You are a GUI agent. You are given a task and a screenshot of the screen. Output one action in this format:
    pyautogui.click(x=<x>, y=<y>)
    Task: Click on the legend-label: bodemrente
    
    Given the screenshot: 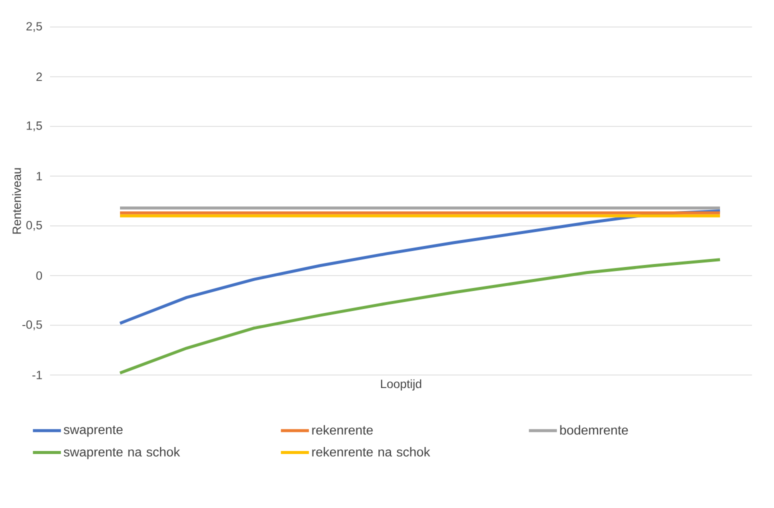 What is the action you would take?
    pyautogui.click(x=594, y=430)
    